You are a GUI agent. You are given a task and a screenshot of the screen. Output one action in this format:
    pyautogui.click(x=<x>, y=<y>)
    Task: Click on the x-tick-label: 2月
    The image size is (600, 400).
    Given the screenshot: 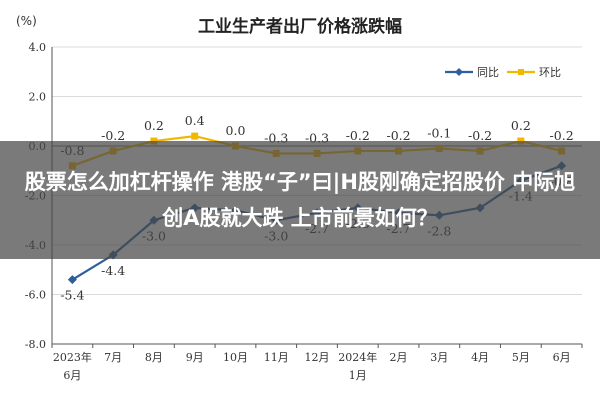 What is the action you would take?
    pyautogui.click(x=399, y=357)
    